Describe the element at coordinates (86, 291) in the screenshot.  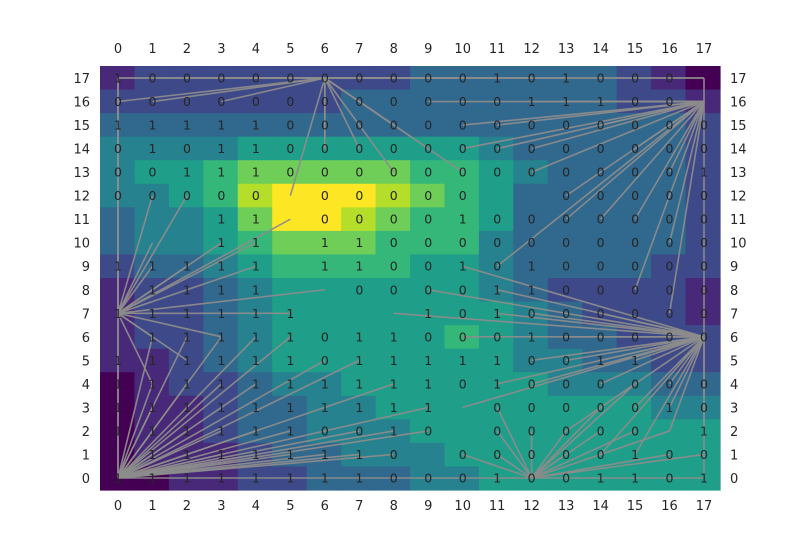
I see `y-tick-label-left: 8` at that location.